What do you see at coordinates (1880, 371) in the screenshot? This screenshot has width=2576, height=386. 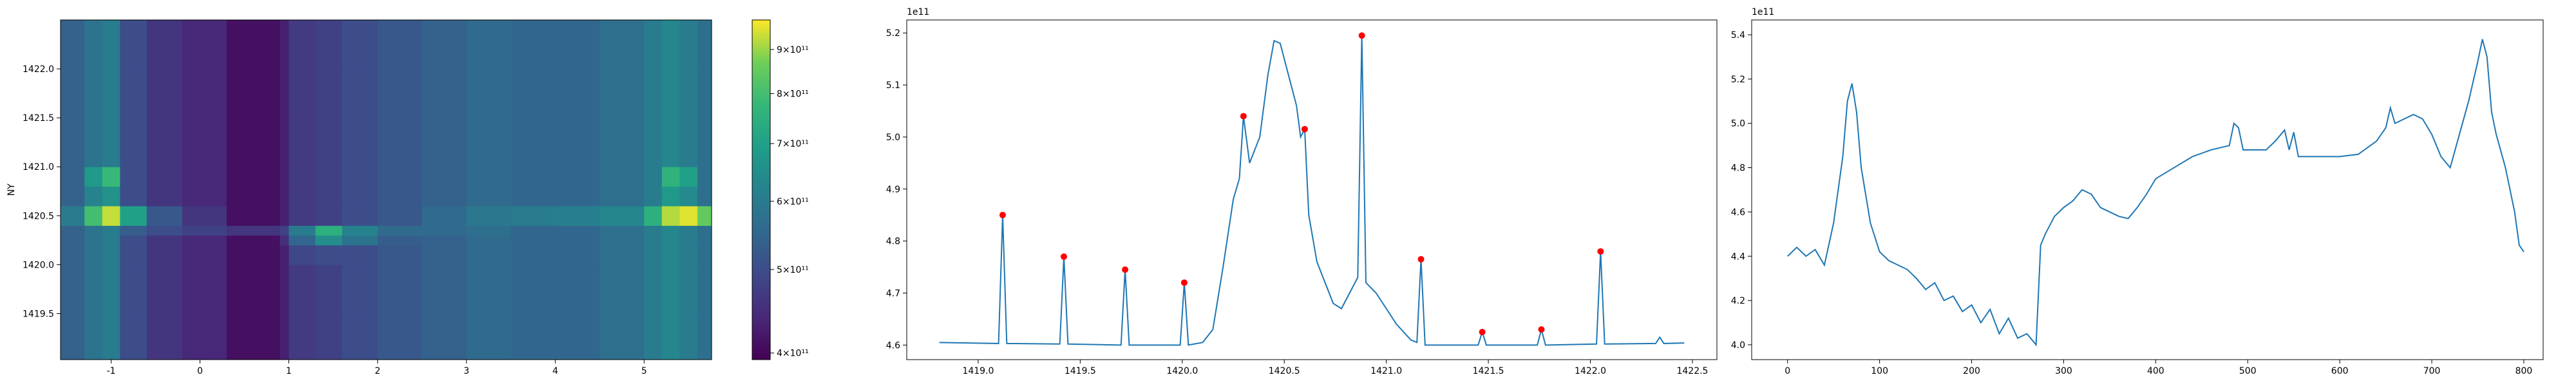 I see `x-tick-label: 100` at bounding box center [1880, 371].